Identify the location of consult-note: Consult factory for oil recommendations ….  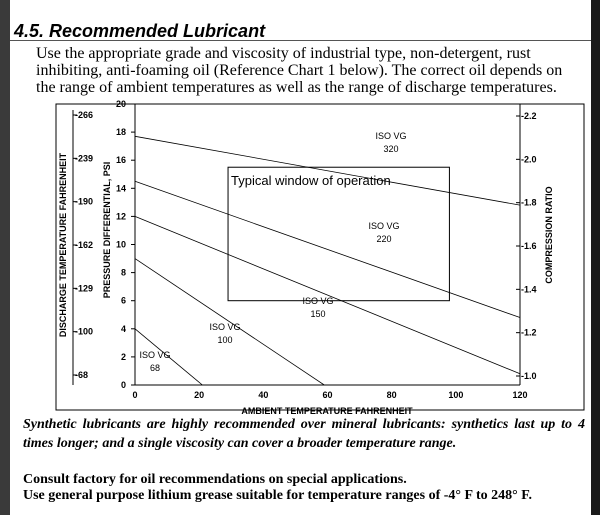
(215, 479).